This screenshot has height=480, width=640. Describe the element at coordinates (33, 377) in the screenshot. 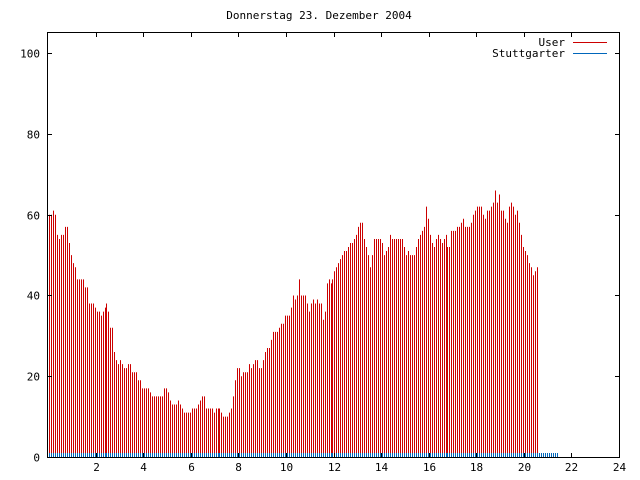

I see `y-tick-label: 20` at that location.